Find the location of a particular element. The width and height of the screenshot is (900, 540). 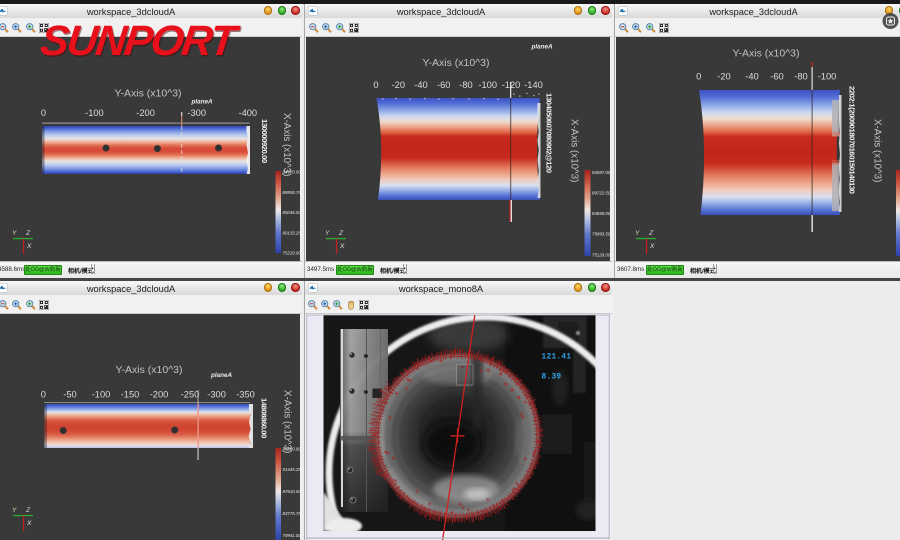

svg-text: -250 is located at coordinates (190, 395).